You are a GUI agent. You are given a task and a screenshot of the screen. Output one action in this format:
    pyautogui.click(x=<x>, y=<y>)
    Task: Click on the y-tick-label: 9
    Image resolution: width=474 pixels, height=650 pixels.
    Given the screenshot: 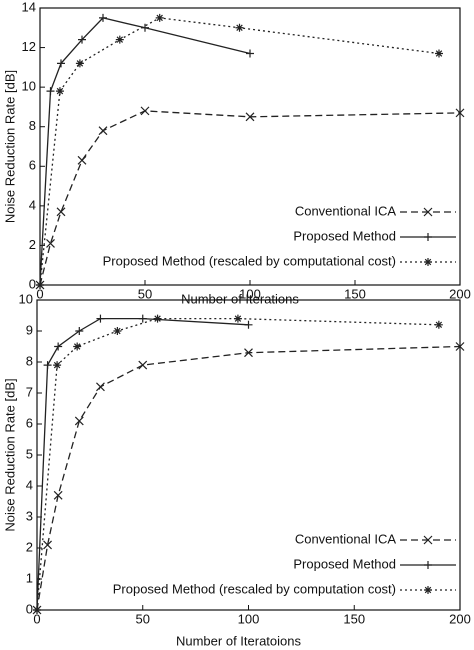 What is the action you would take?
    pyautogui.click(x=29, y=329)
    